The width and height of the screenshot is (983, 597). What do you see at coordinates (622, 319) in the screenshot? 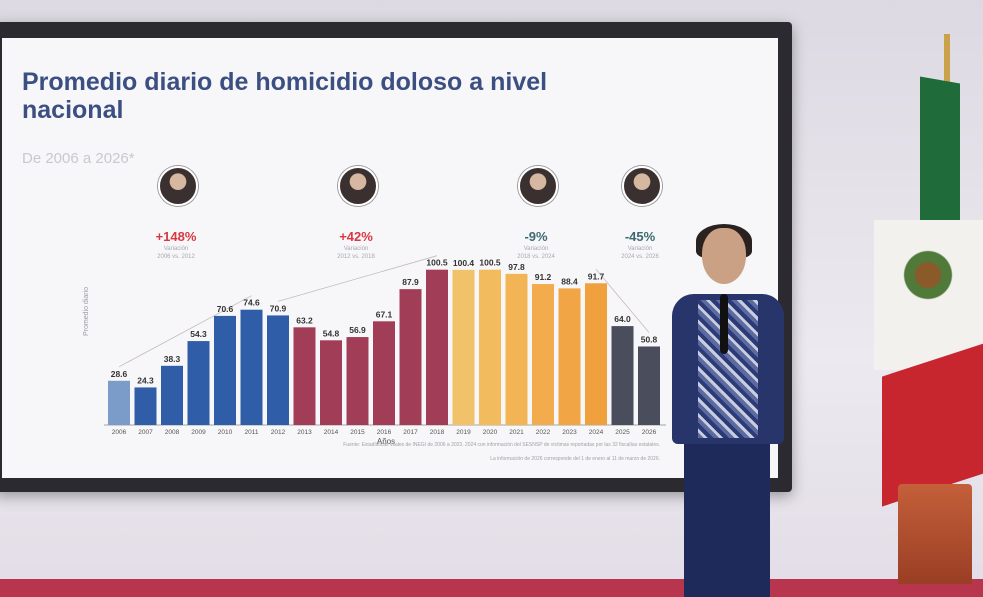
I see `bar-value-label: 64.0` at bounding box center [622, 319].